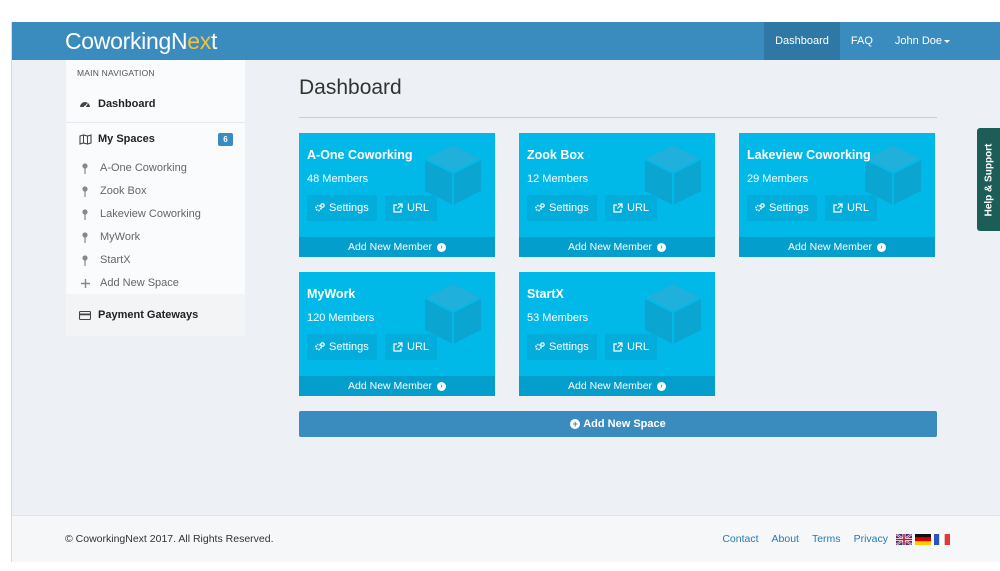 The width and height of the screenshot is (1000, 571). I want to click on help-support-tab: Help & Support, so click(988, 179).